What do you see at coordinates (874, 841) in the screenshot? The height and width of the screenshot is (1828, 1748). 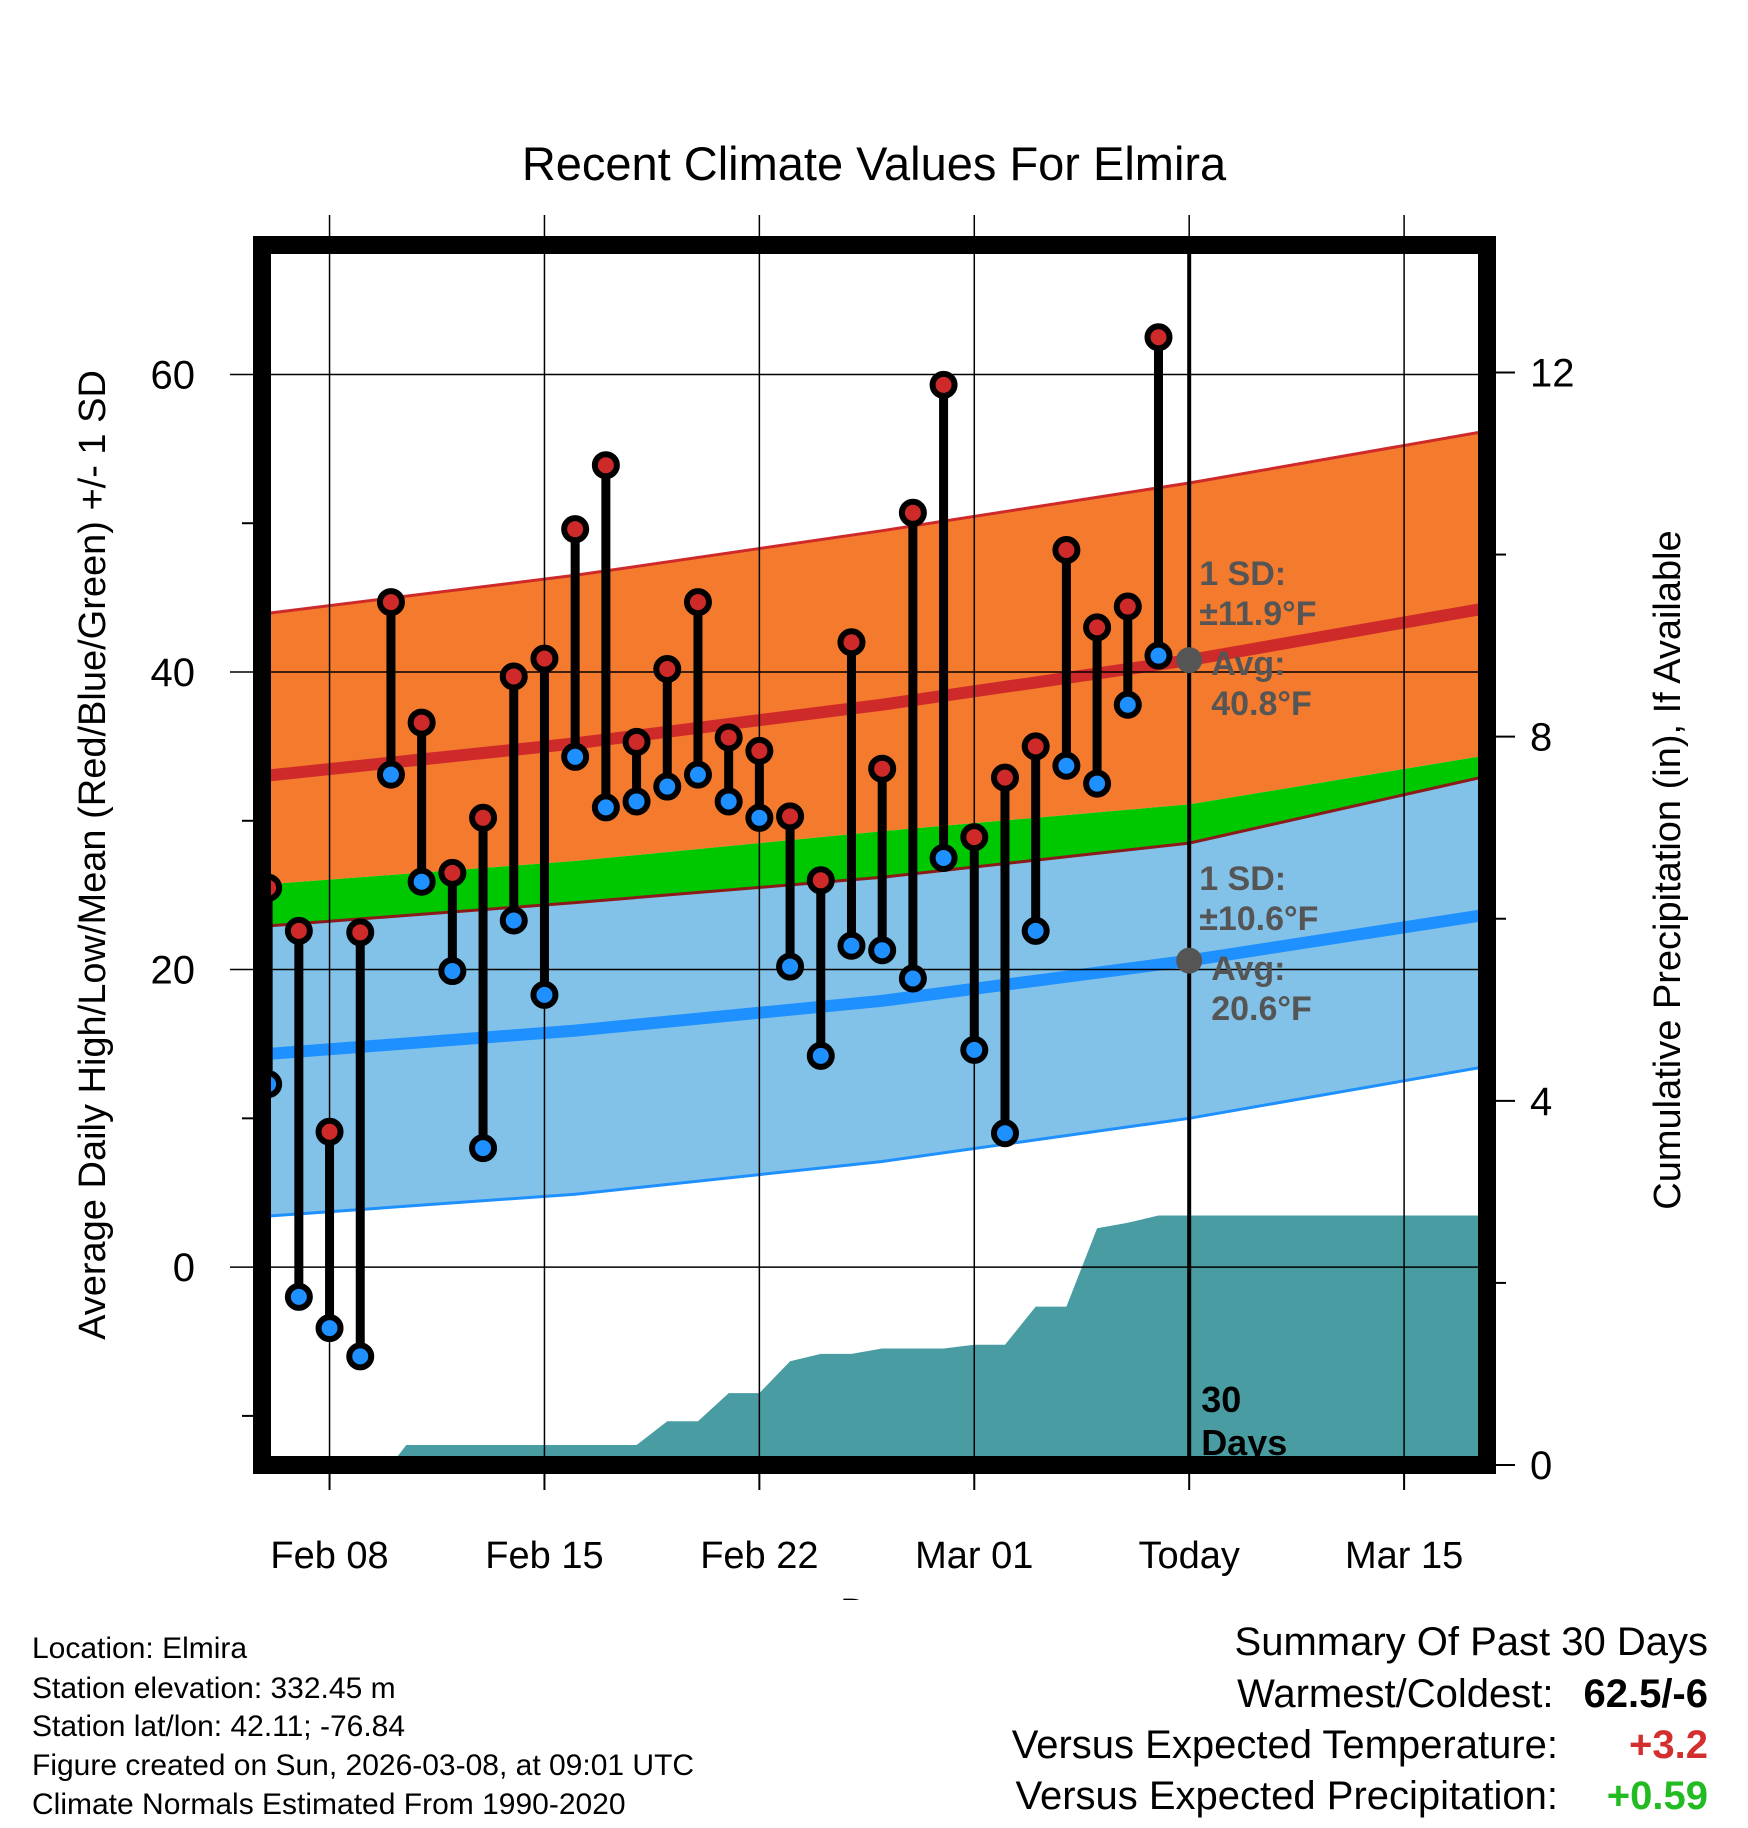 I see `mean-band` at bounding box center [874, 841].